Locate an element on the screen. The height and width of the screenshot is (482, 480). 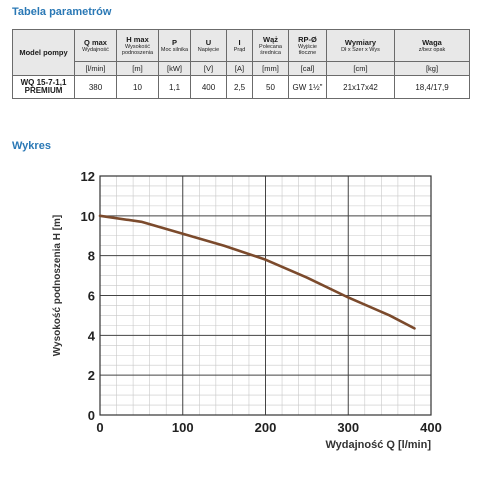
y-tick-label: 6 is located at coordinates (91, 296).